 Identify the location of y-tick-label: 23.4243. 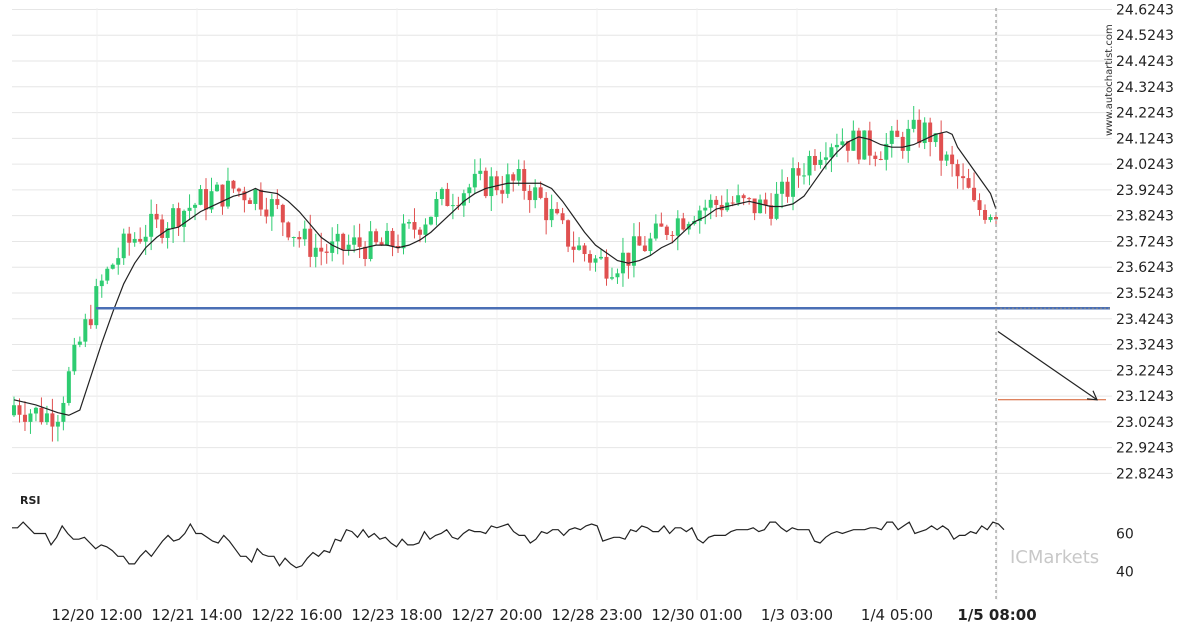
(1145, 320).